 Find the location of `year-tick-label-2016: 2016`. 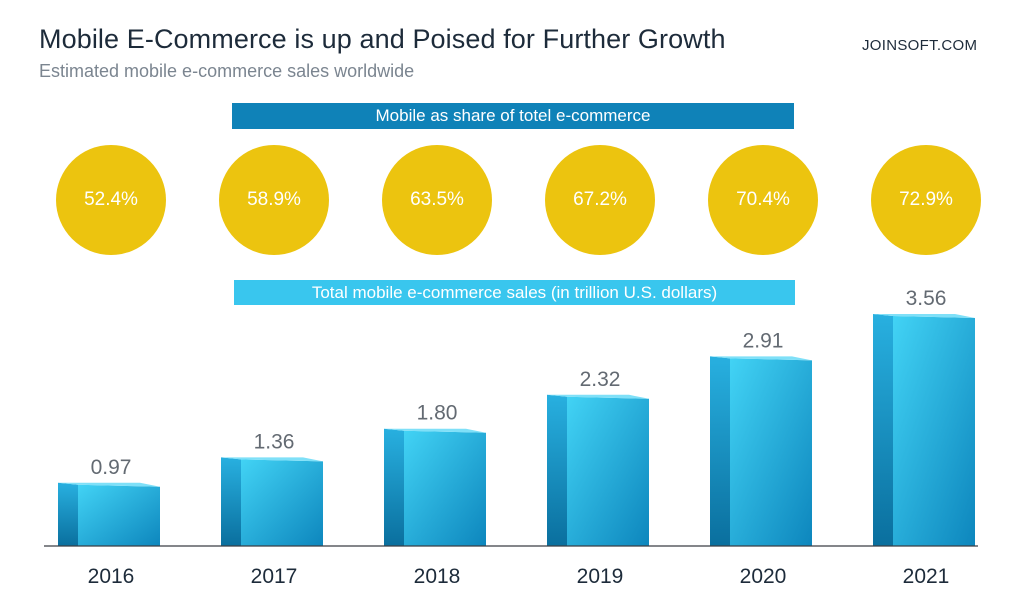

year-tick-label-2016: 2016 is located at coordinates (111, 576).